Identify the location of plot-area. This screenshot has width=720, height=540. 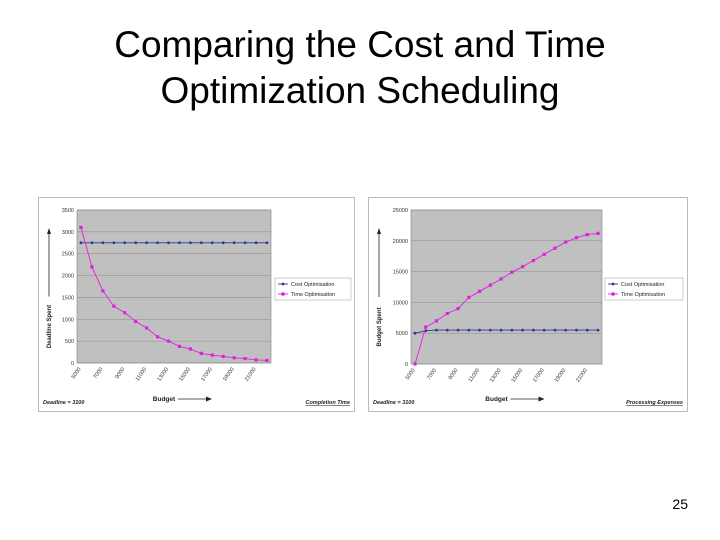
(506, 287).